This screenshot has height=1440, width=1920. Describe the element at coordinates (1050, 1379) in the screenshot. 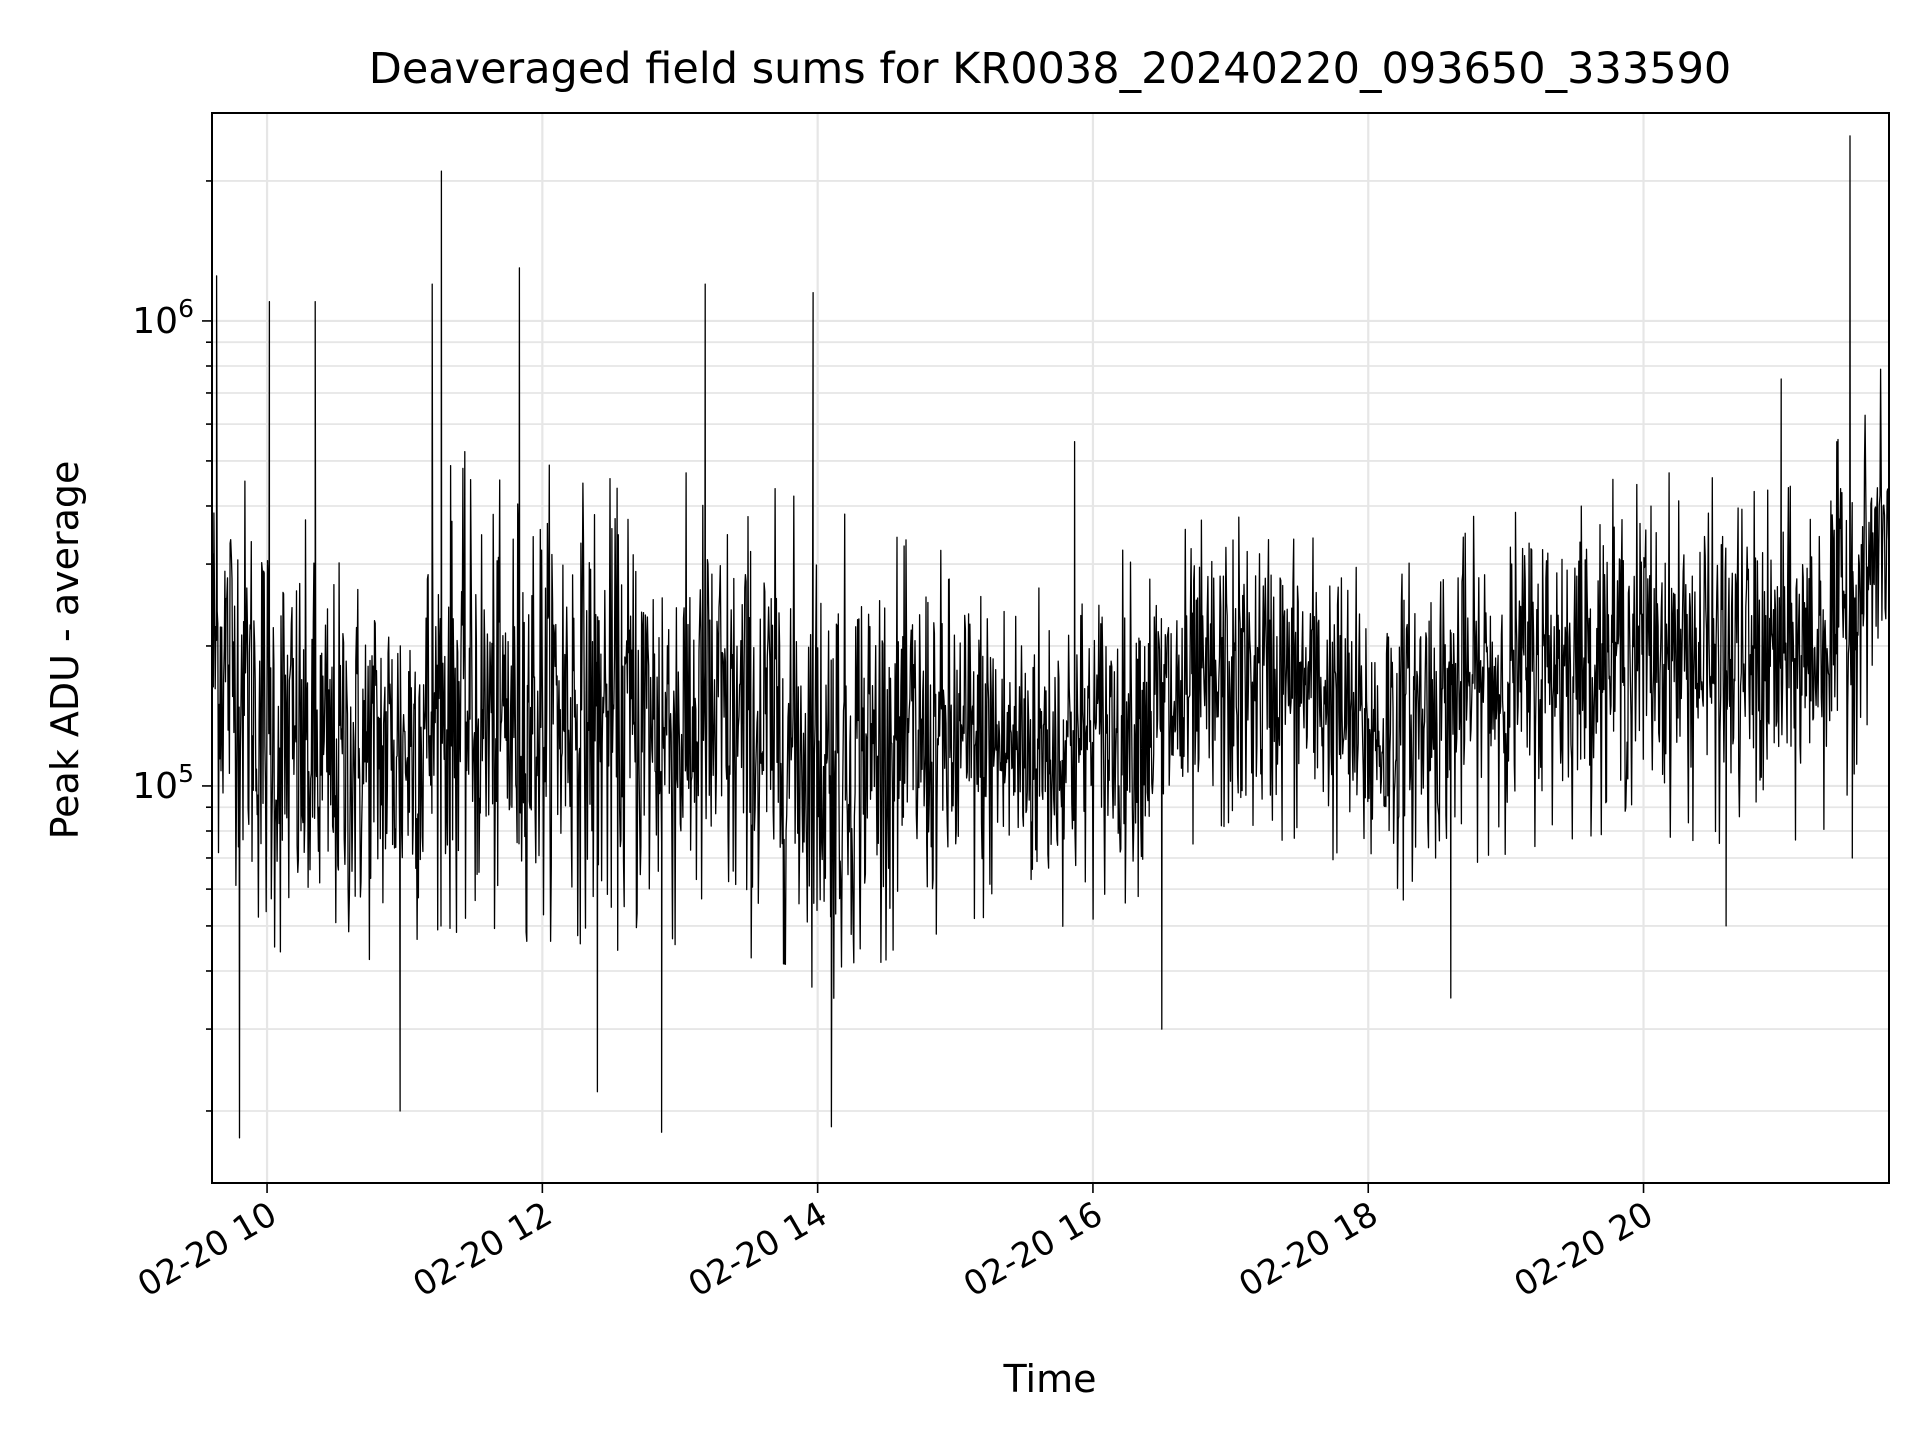

I see `x-axis-label: Time` at that location.